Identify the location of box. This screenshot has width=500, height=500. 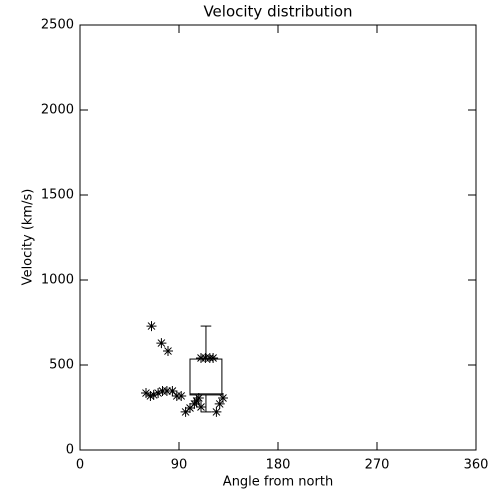
(206, 377).